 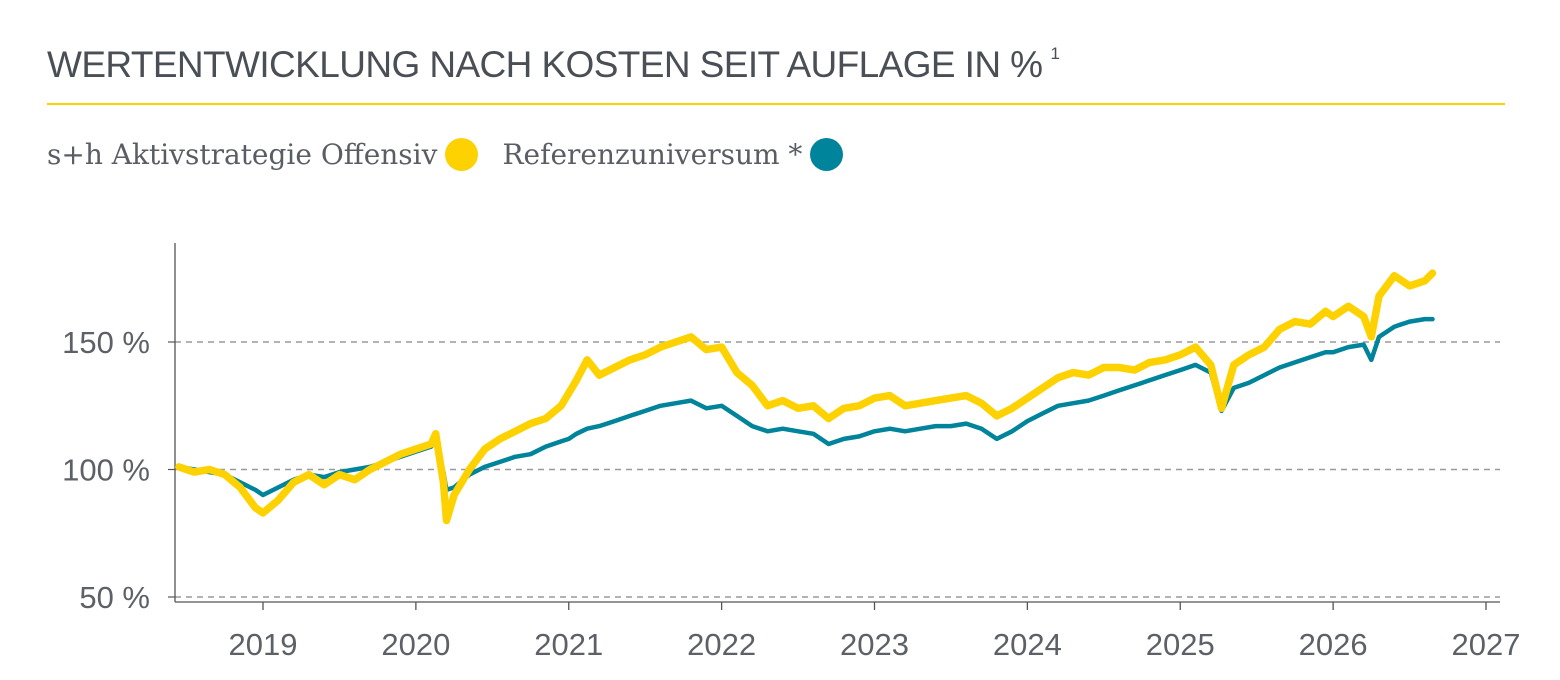 I want to click on title-footnote: 1, so click(x=1055, y=53).